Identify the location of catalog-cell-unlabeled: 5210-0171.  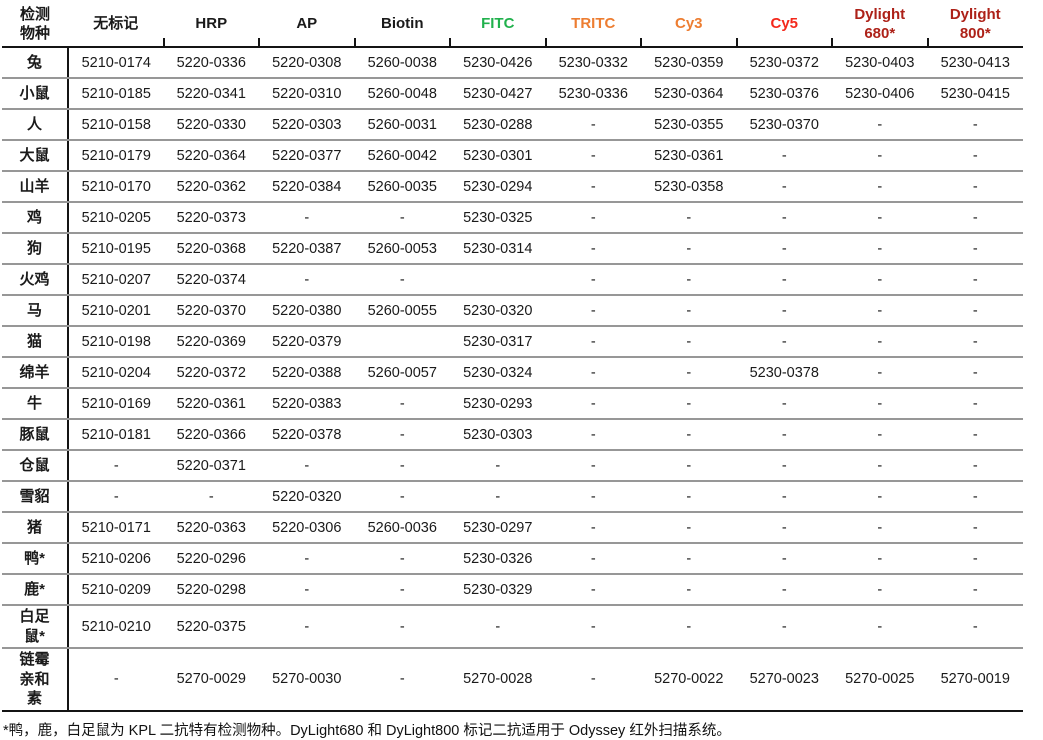
(116, 528).